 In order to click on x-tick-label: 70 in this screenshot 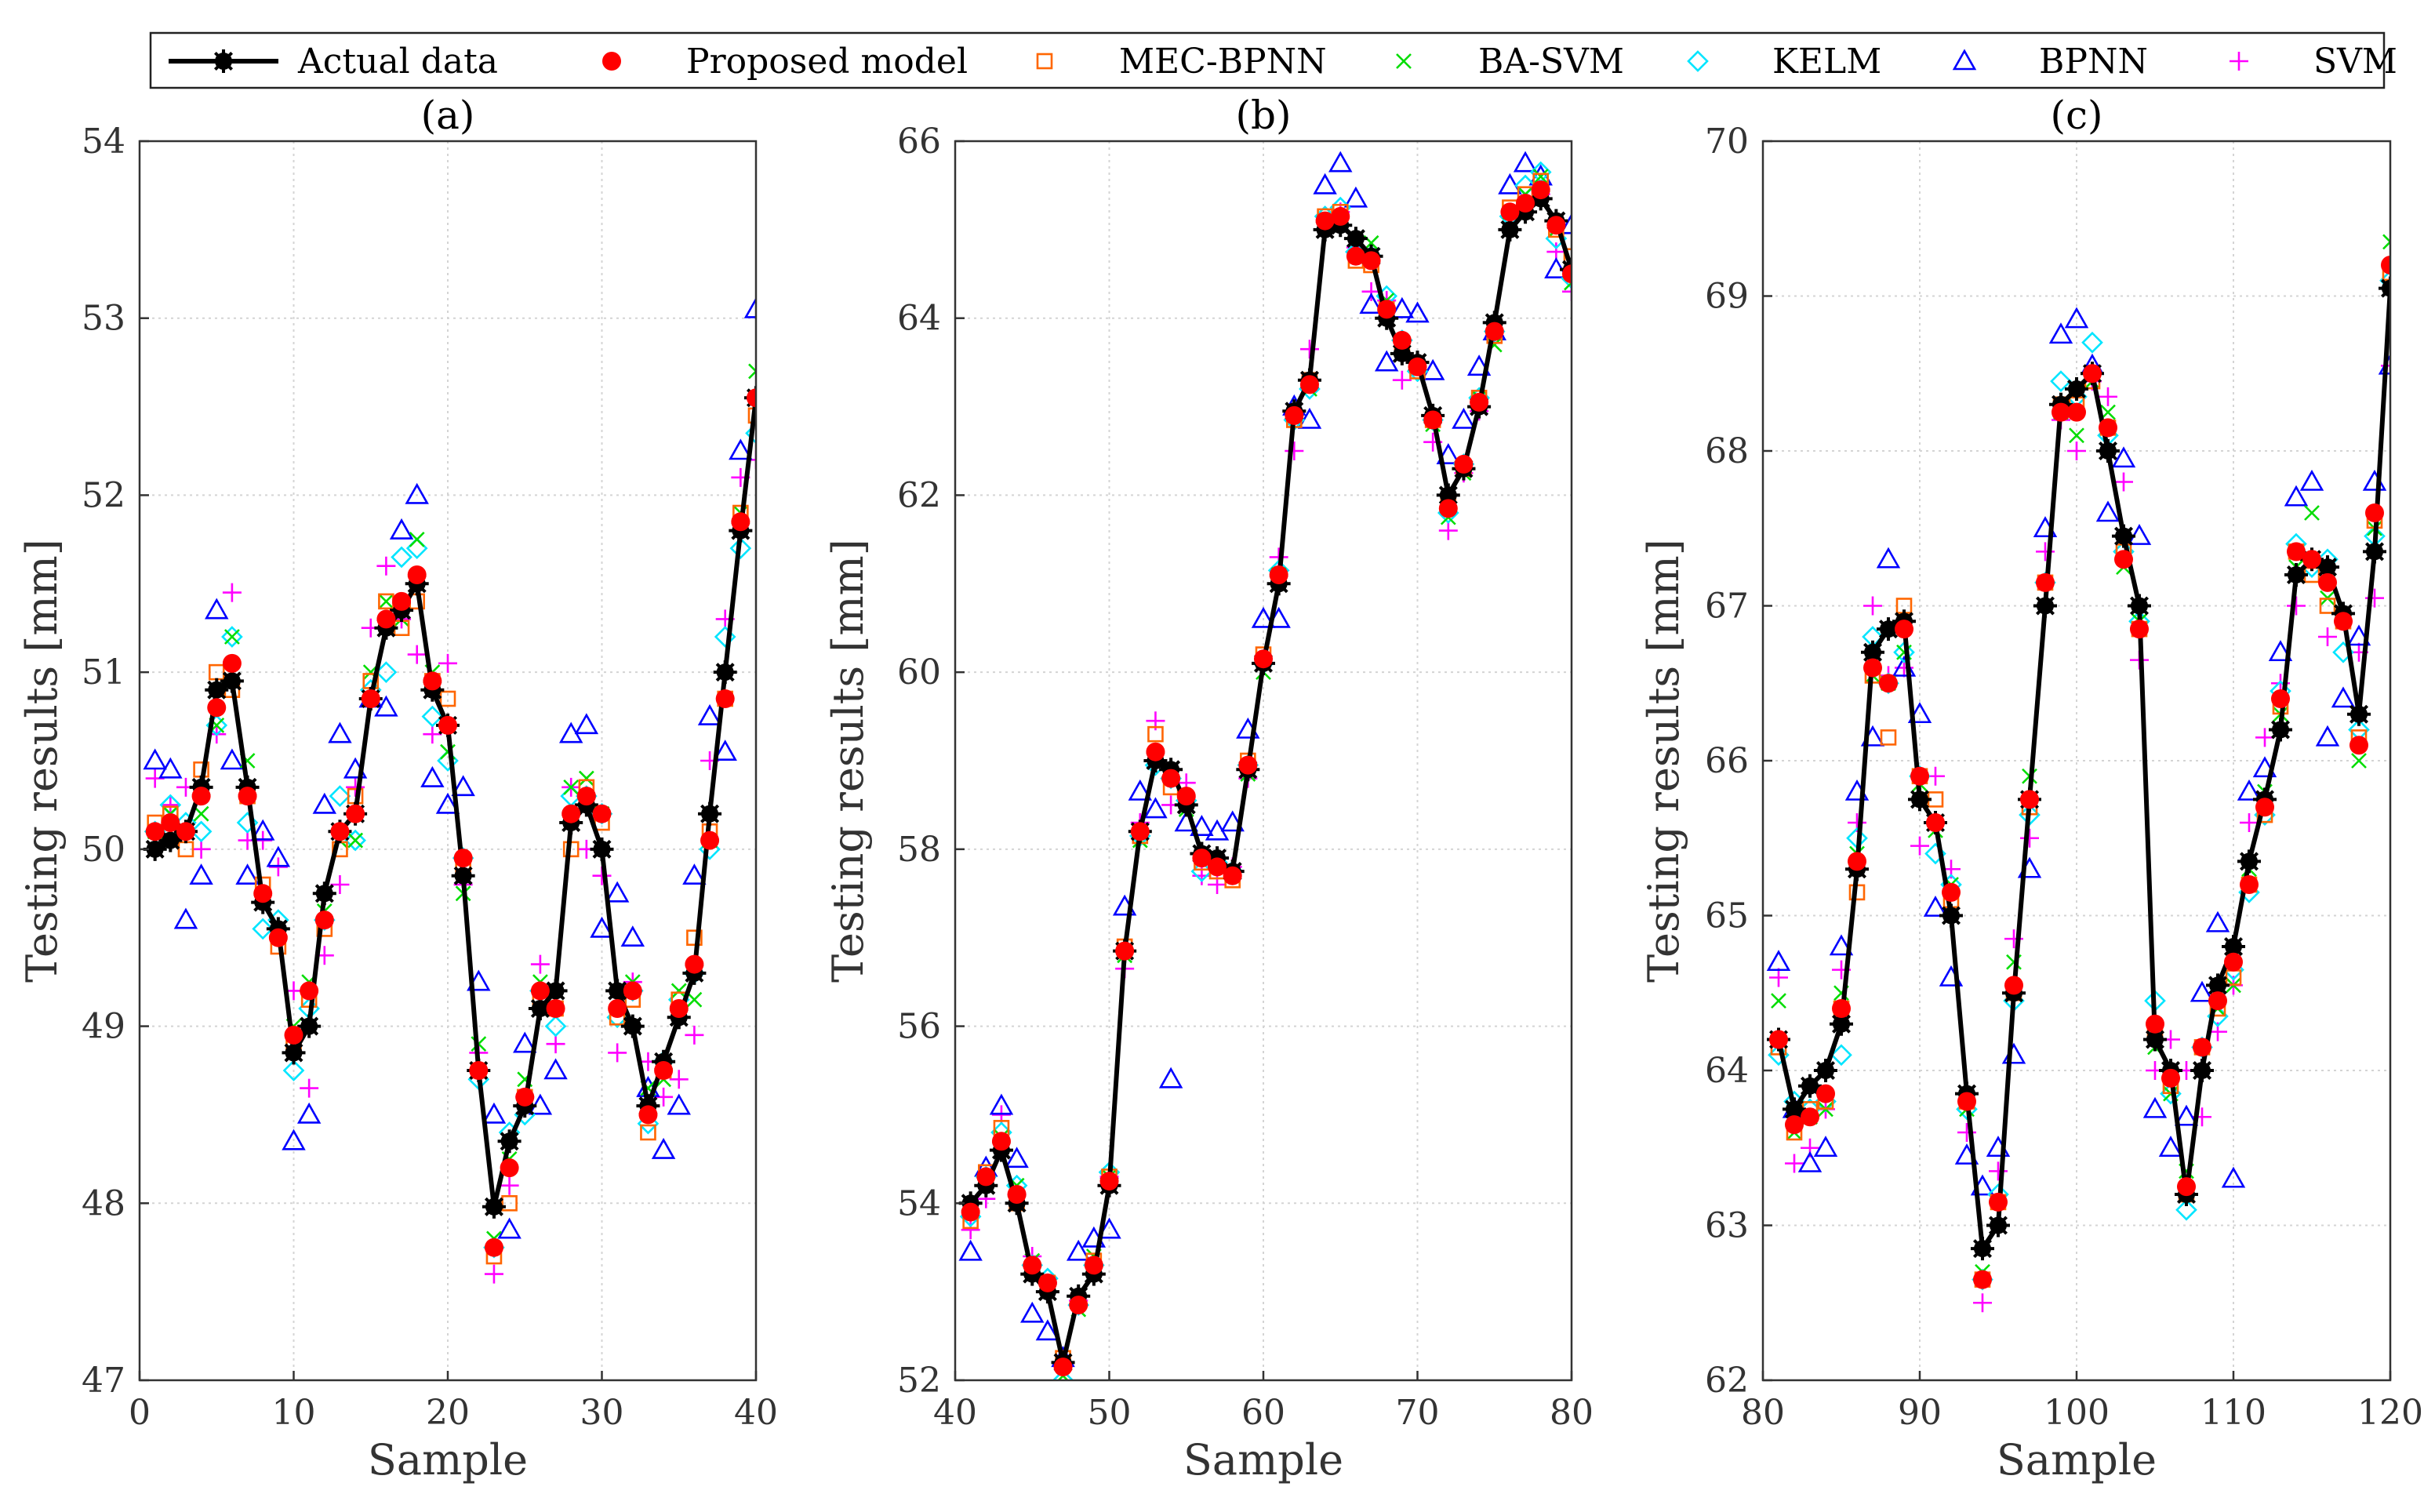, I will do `click(1418, 1413)`.